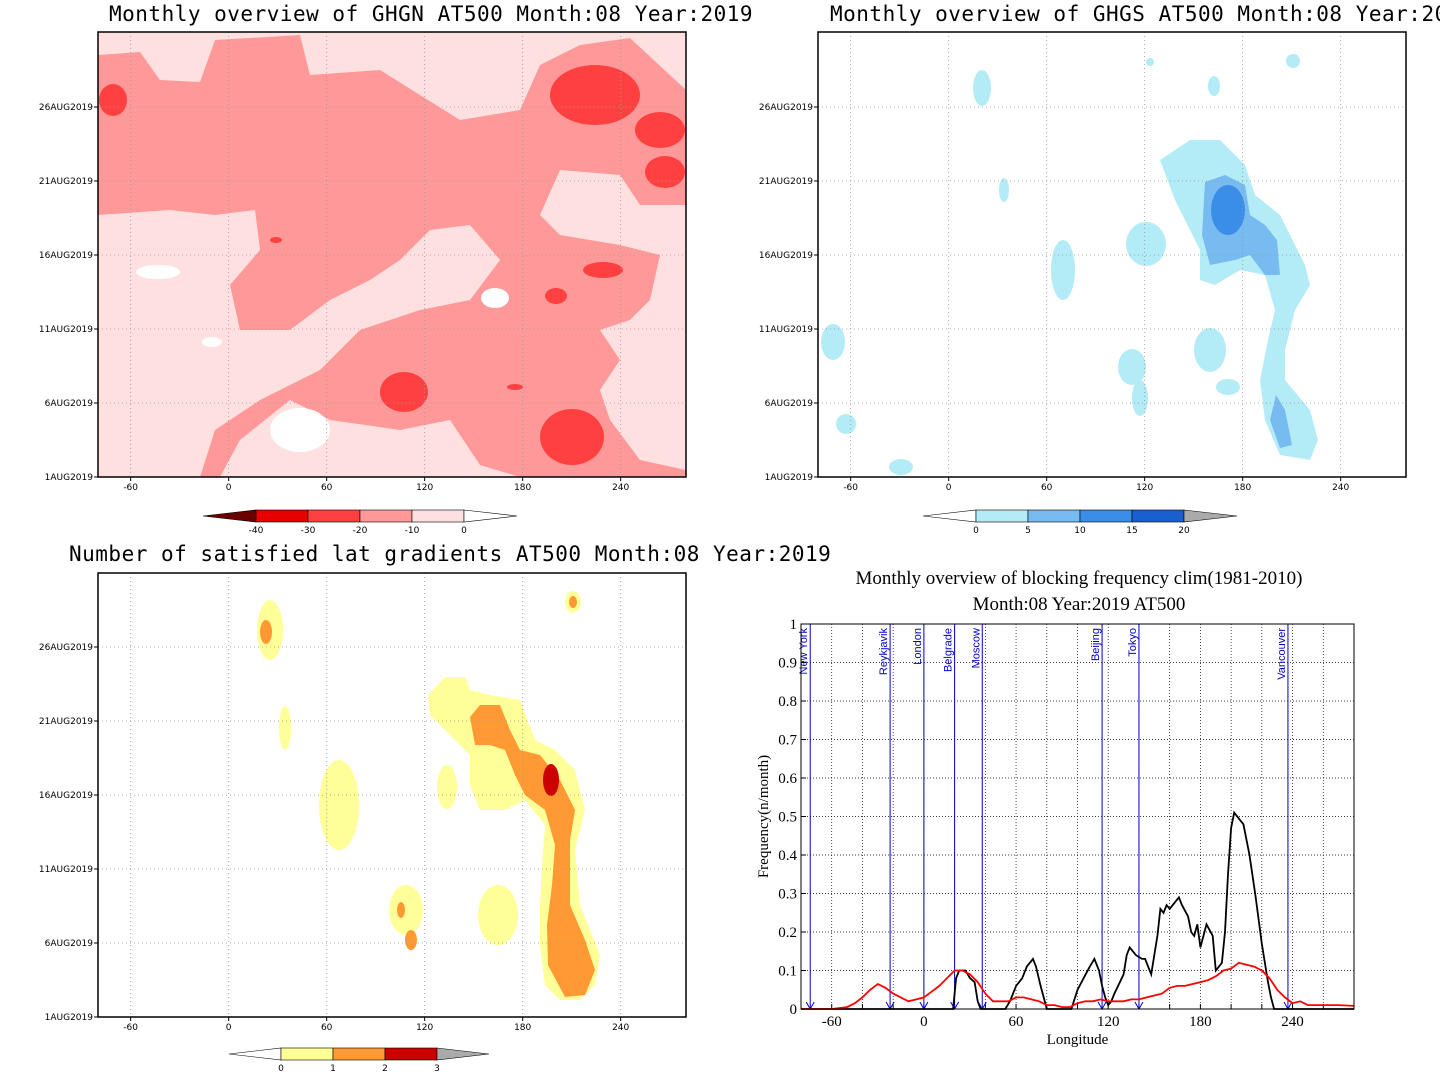 This screenshot has height=1091, width=1440. What do you see at coordinates (1077, 910) in the screenshot?
I see `series-line-black` at bounding box center [1077, 910].